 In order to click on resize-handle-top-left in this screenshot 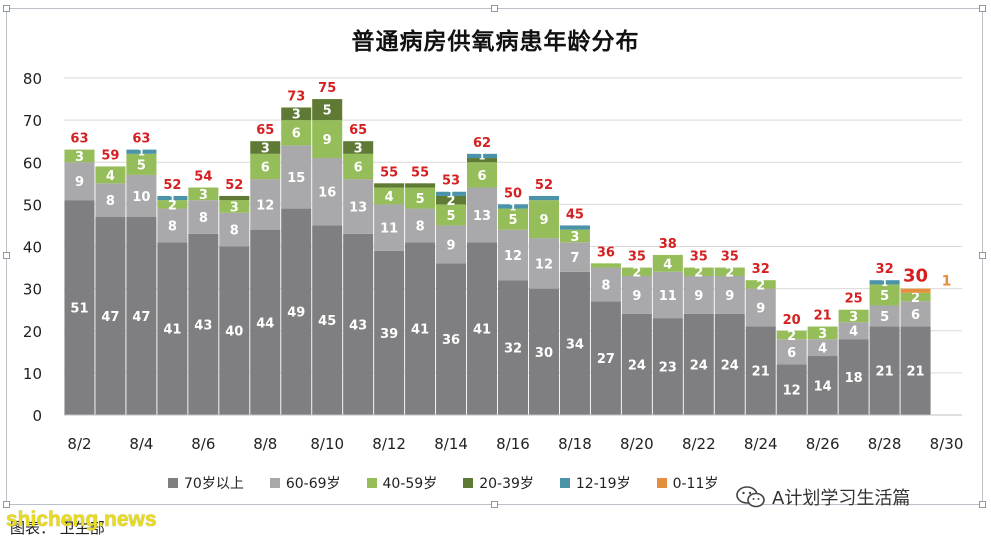, I will do `click(6, 8)`.